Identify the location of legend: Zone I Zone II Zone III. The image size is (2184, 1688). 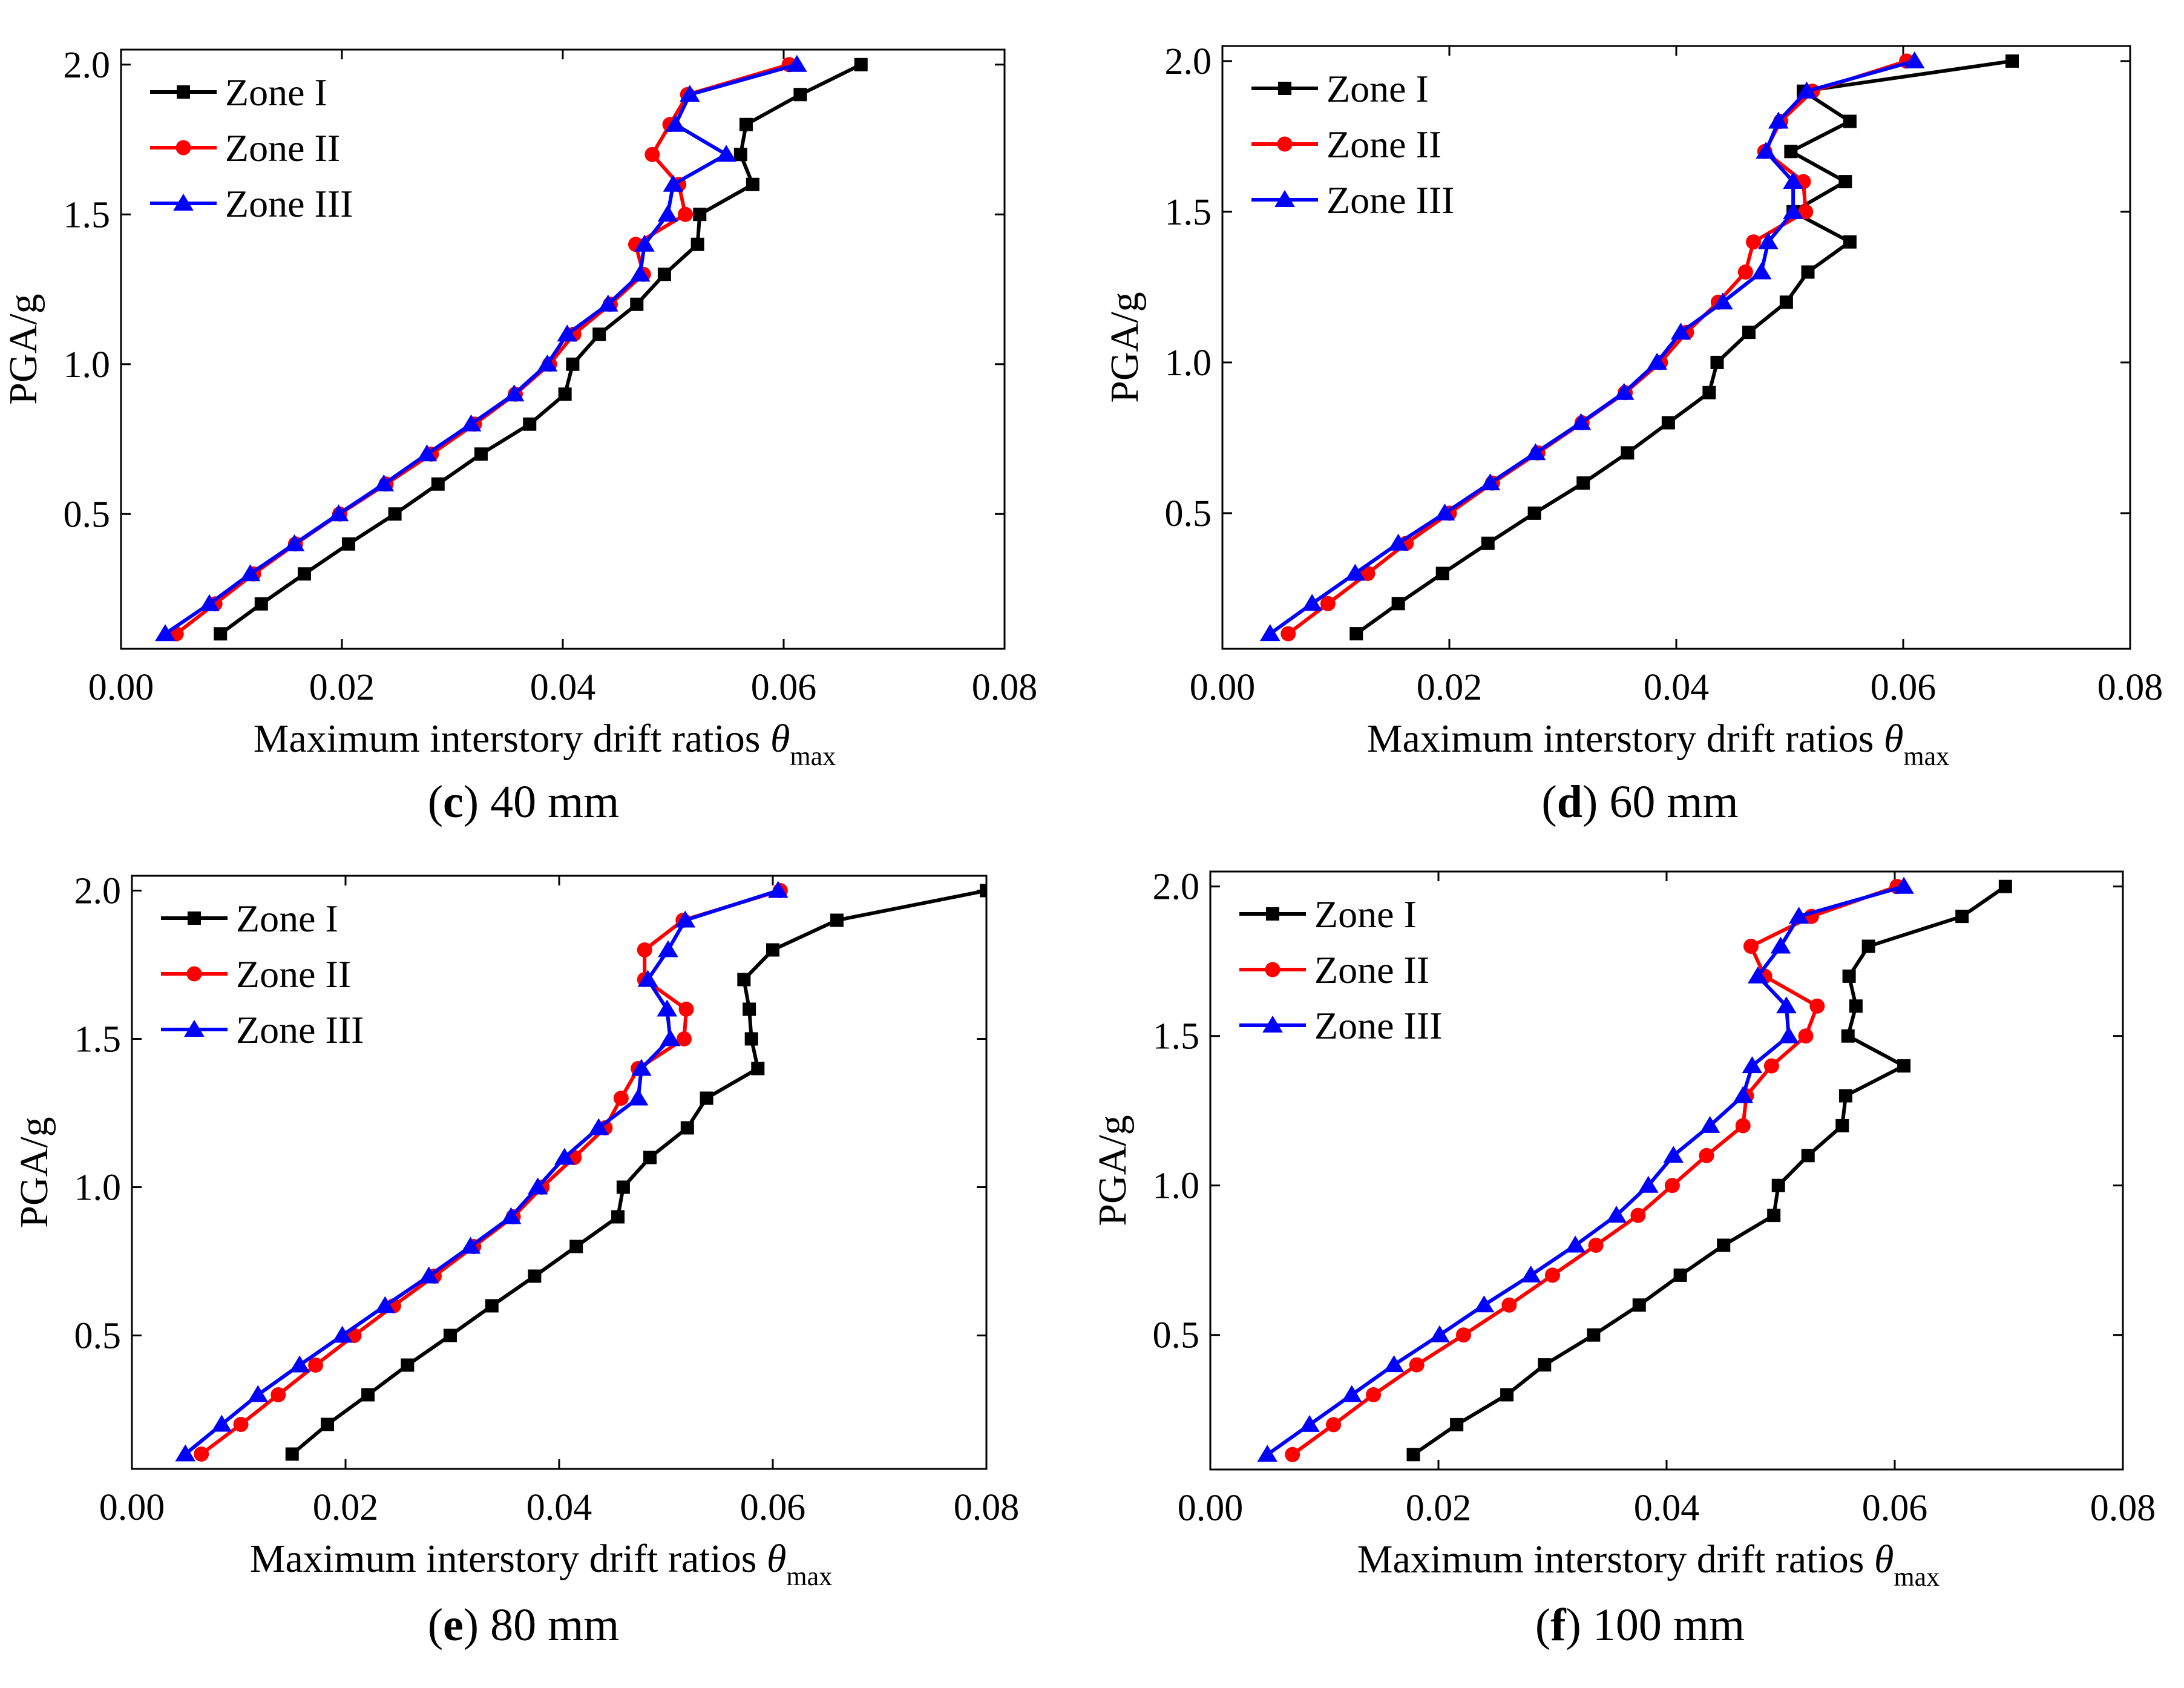
(1352, 144).